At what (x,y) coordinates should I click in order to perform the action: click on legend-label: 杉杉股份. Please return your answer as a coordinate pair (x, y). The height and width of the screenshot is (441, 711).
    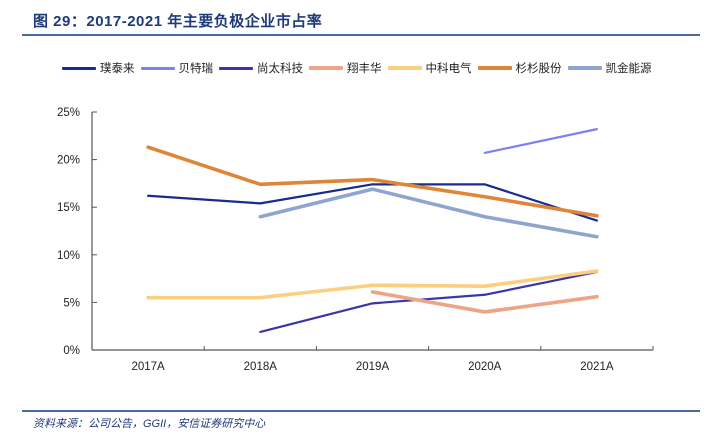
    Looking at the image, I should click on (538, 69).